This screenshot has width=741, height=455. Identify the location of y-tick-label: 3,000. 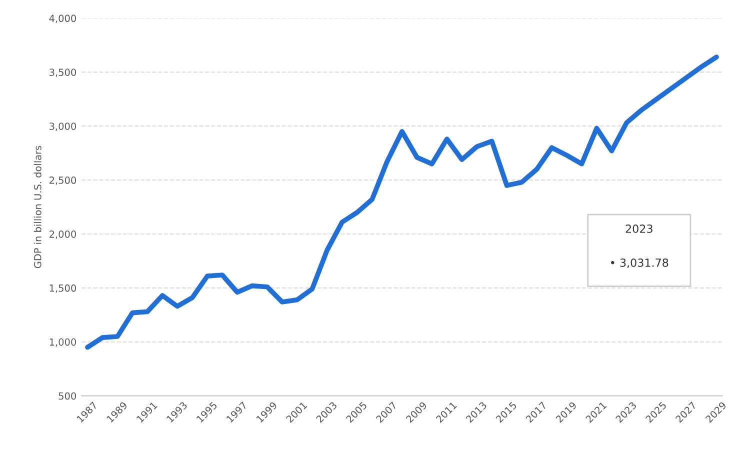
(63, 126).